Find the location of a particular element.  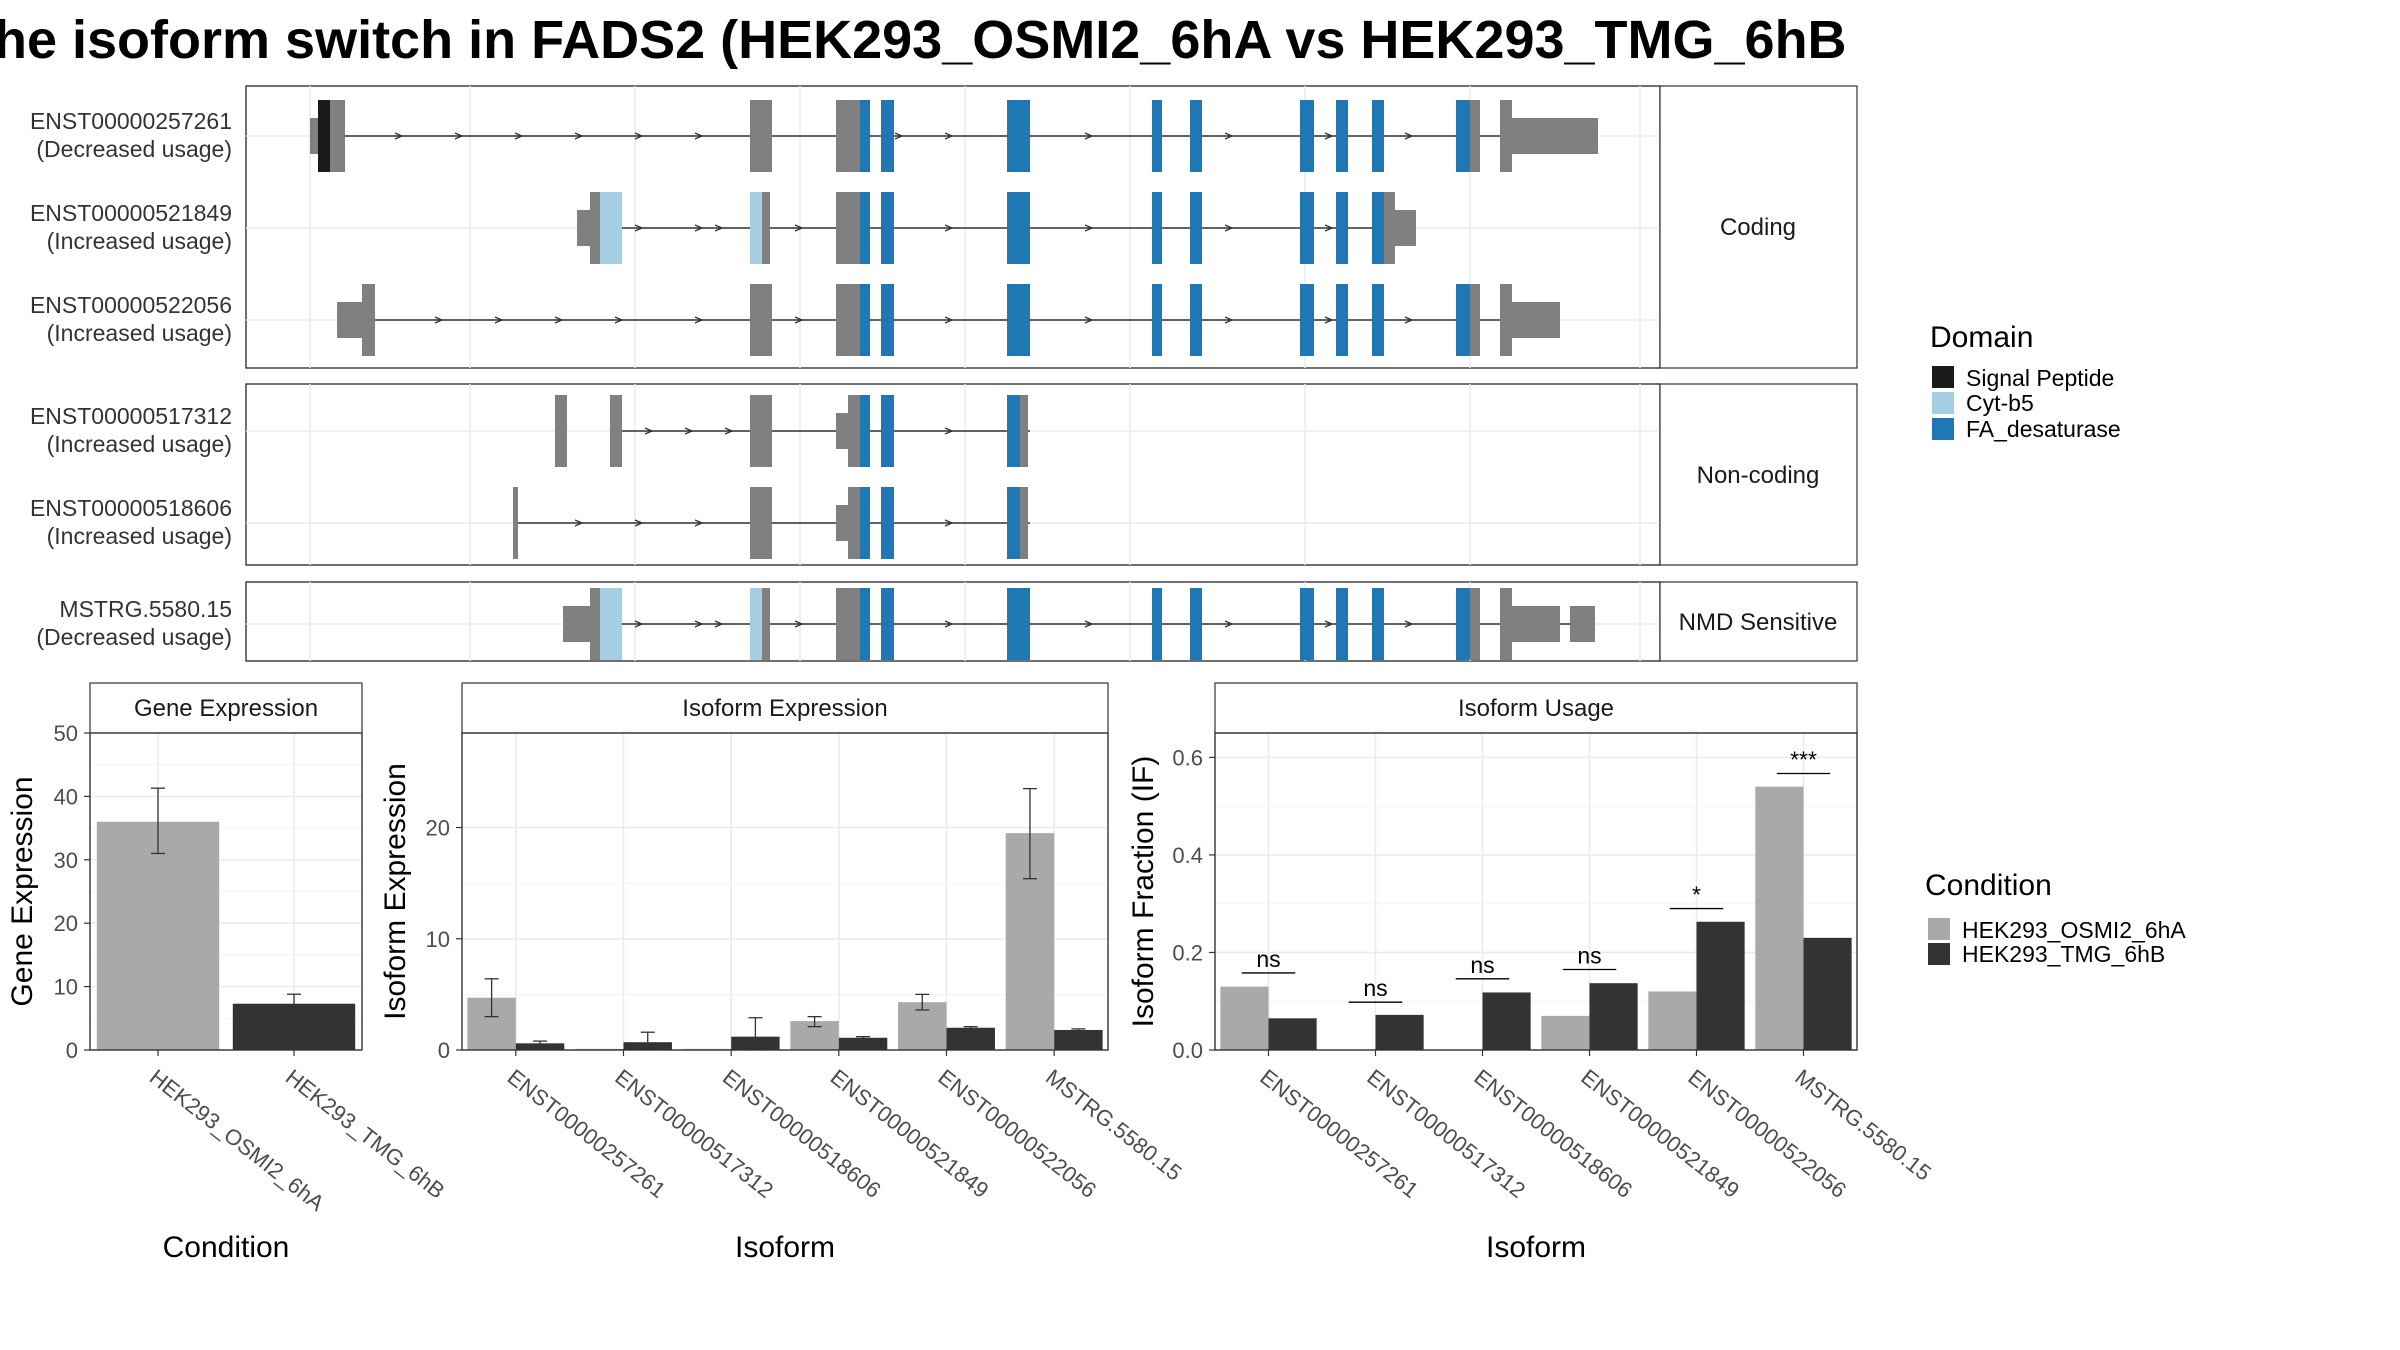

legend-key-cond-b is located at coordinates (1939, 954).